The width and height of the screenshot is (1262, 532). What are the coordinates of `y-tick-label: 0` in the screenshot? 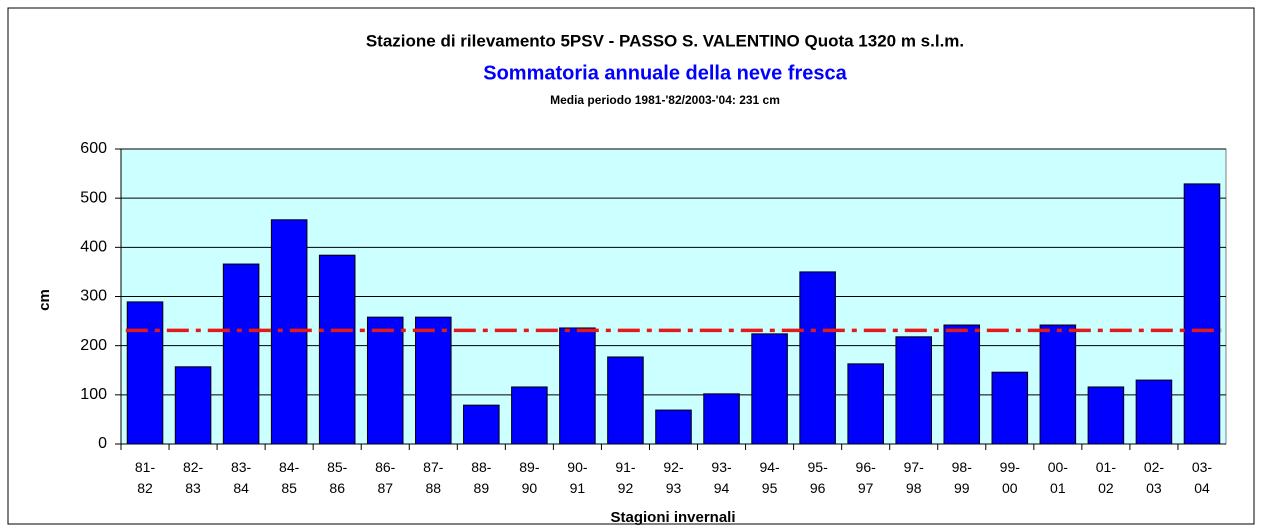 It's located at (102, 443).